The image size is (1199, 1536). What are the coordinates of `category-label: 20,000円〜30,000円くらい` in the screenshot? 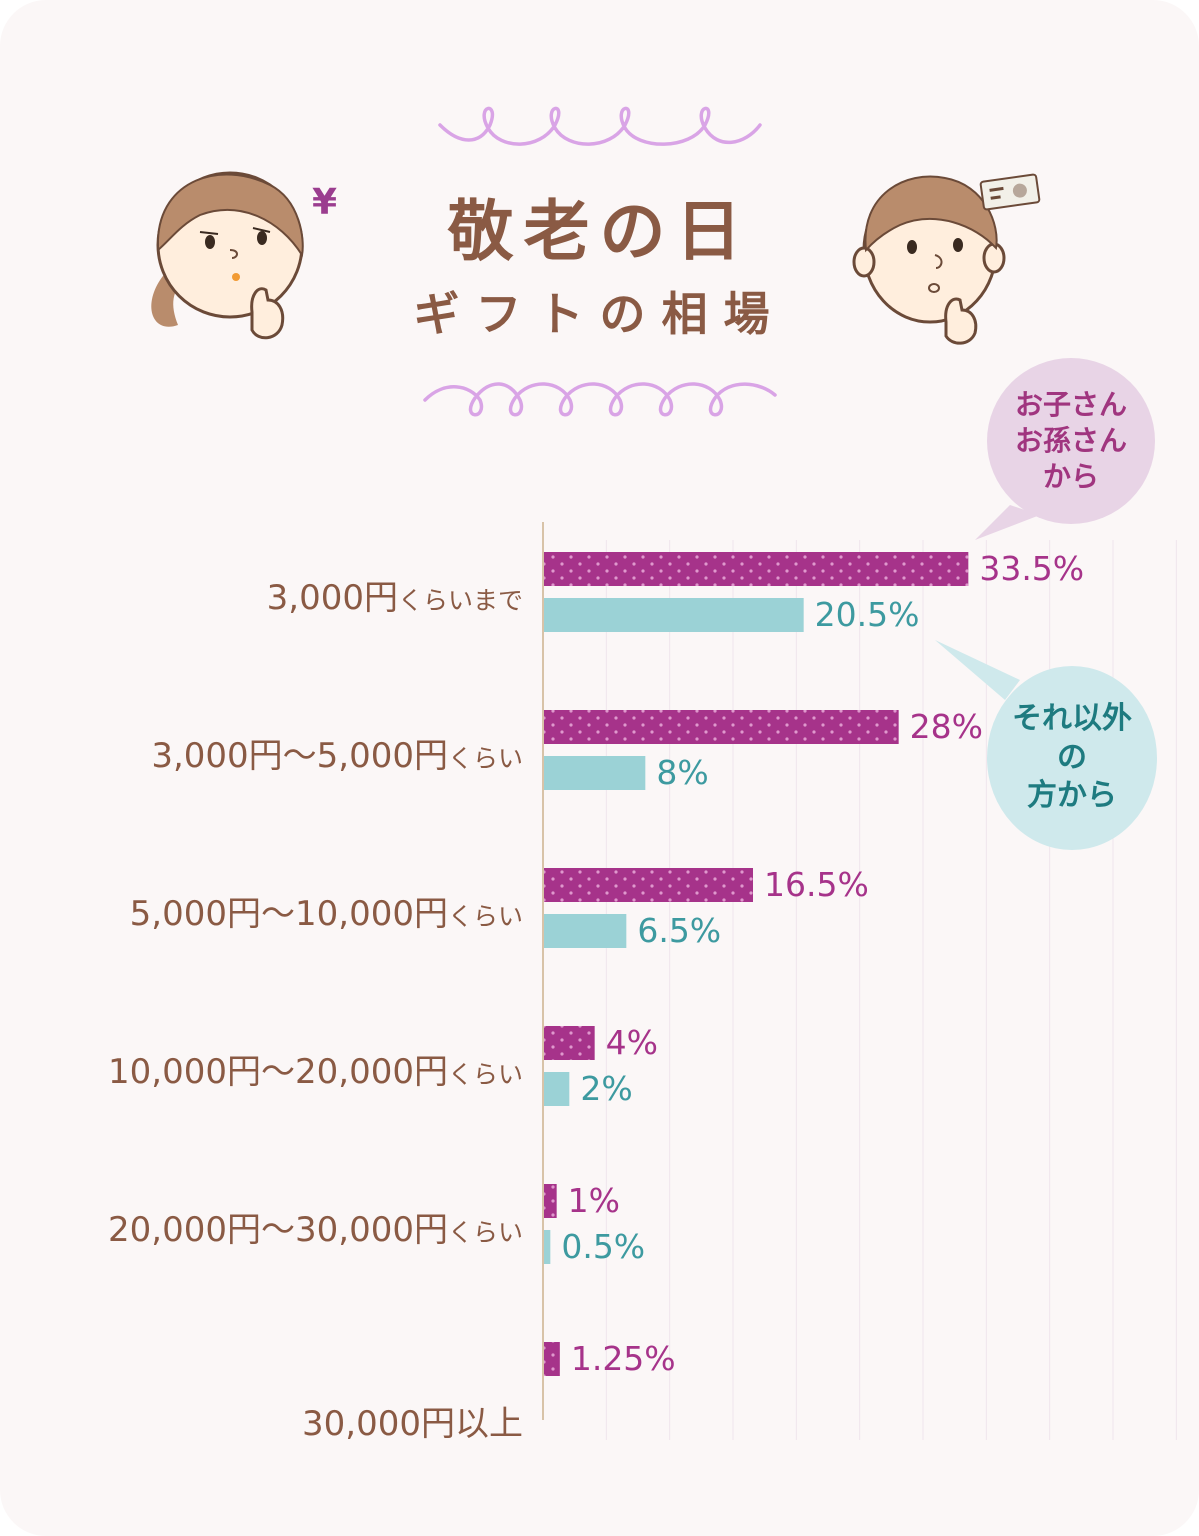 It's located at (315, 1231).